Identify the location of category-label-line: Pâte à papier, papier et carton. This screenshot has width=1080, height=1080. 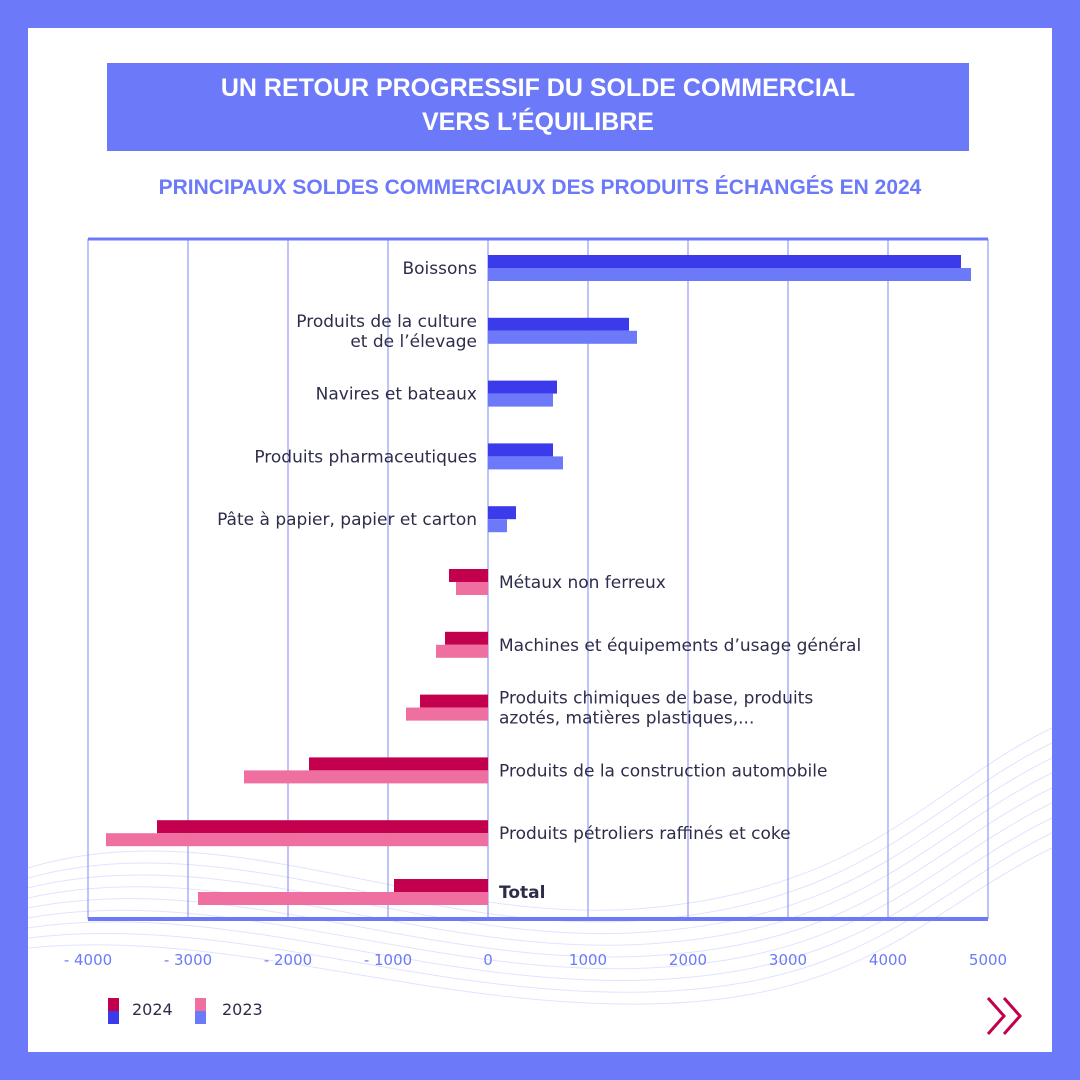
(347, 520).